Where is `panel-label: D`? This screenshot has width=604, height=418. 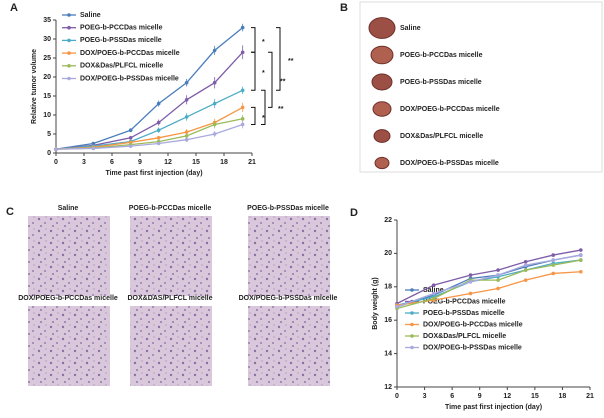
panel-label: D is located at coordinates (354, 213).